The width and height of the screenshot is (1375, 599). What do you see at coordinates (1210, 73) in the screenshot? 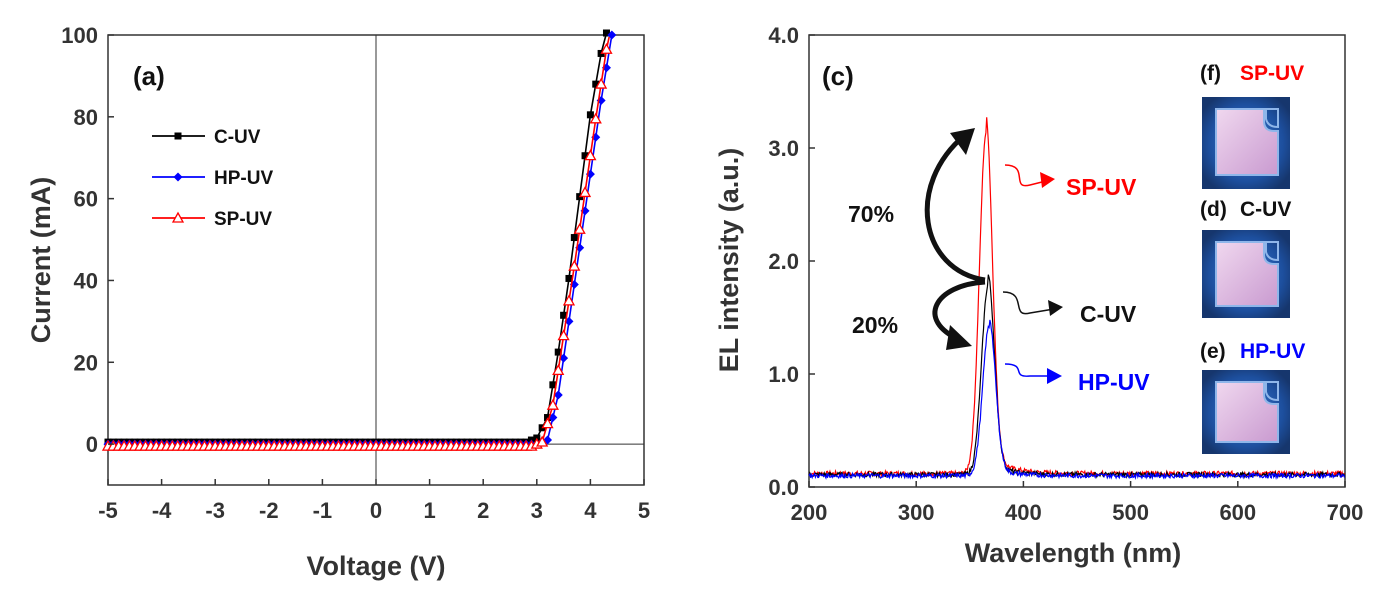
I see `inset-f-tag: (f)` at bounding box center [1210, 73].